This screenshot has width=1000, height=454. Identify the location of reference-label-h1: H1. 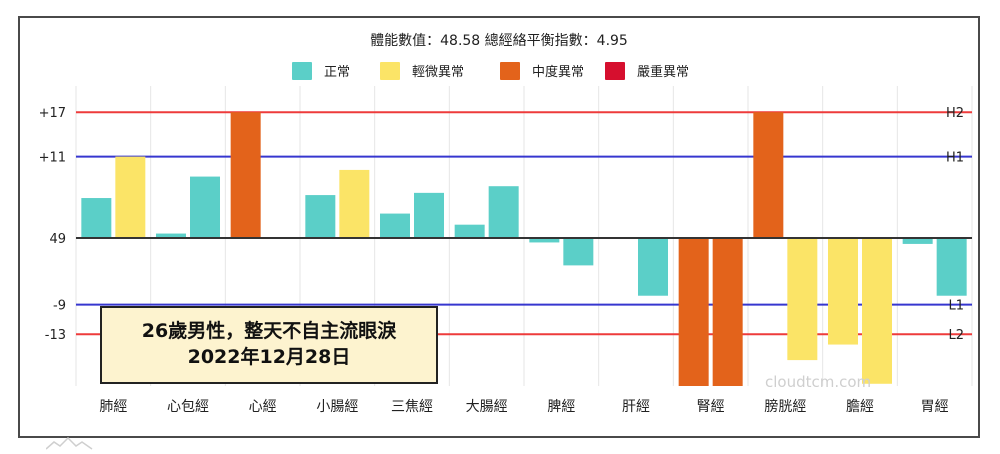
(955, 158).